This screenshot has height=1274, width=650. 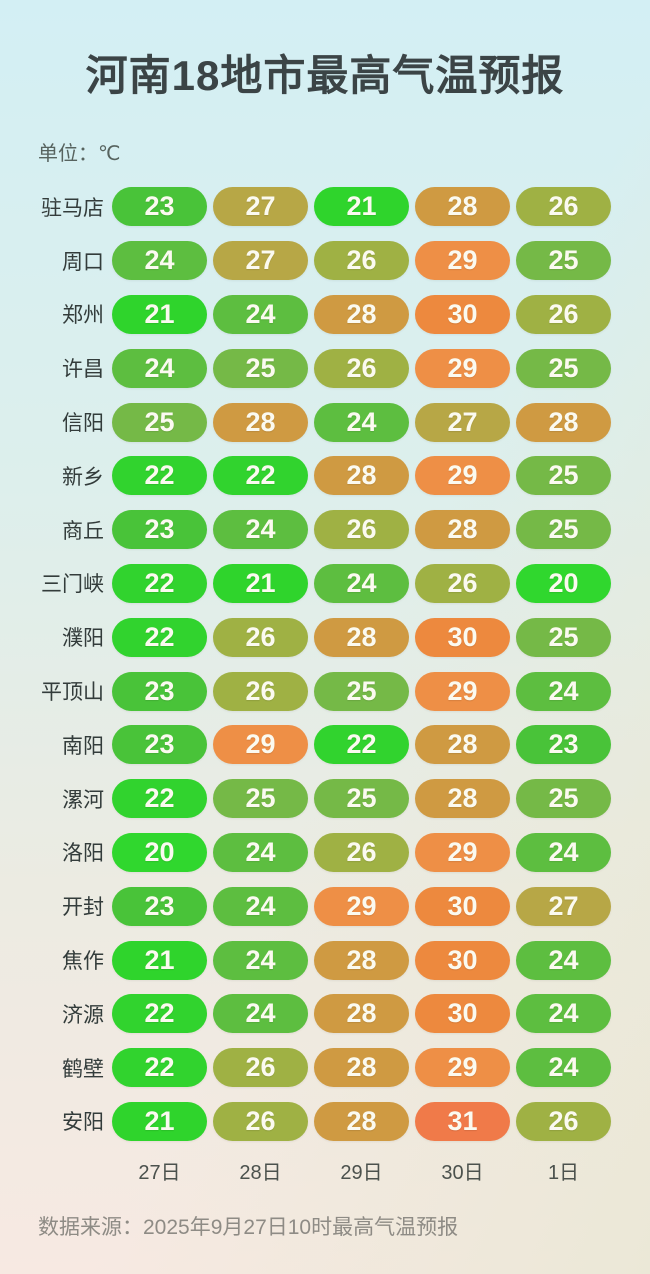 What do you see at coordinates (361, 1173) in the screenshot?
I see `date-label: 29日` at bounding box center [361, 1173].